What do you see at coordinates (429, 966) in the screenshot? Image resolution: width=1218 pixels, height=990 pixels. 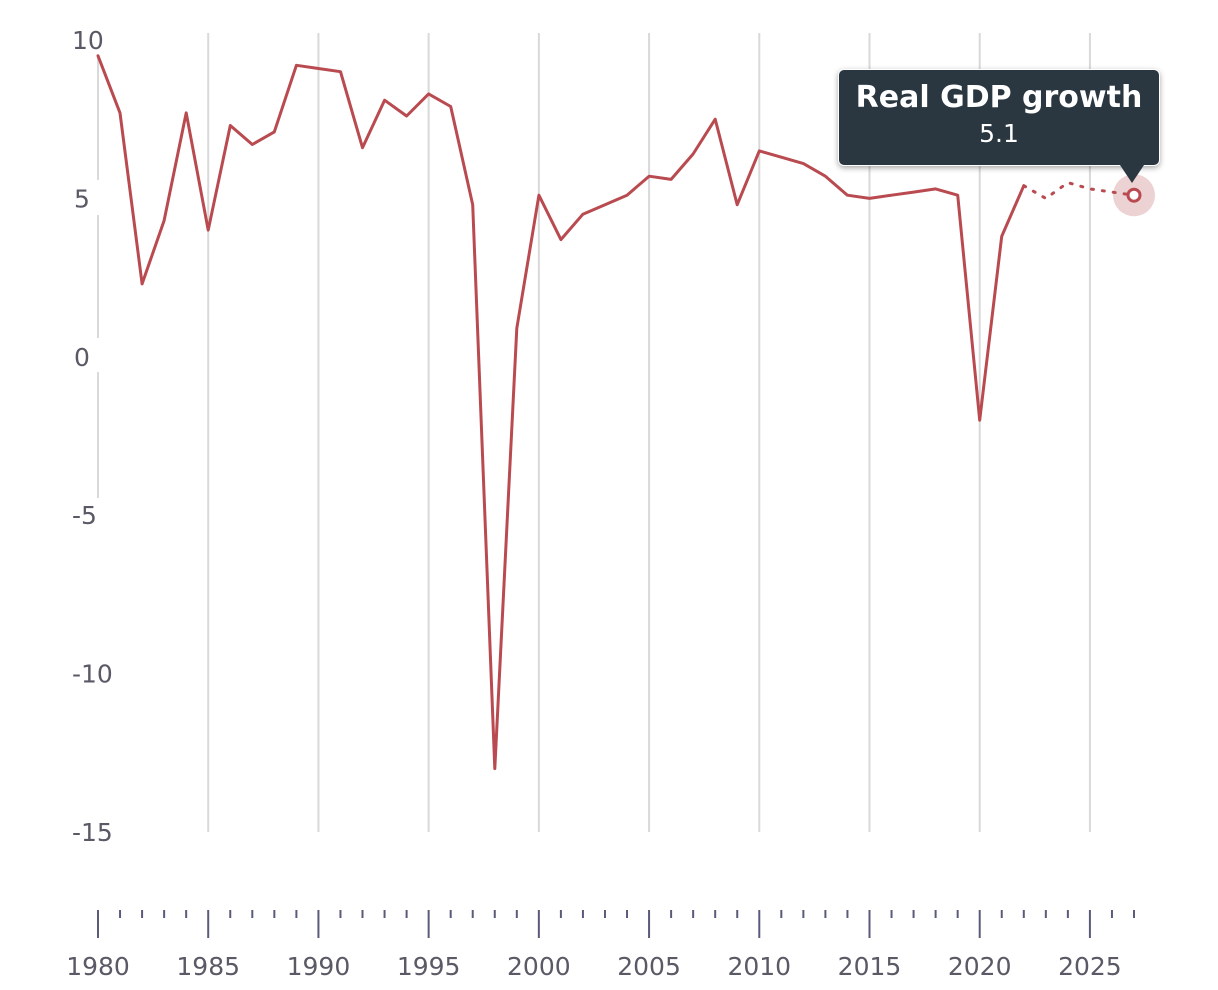 I see `x-tick-label: 1995` at bounding box center [429, 966].